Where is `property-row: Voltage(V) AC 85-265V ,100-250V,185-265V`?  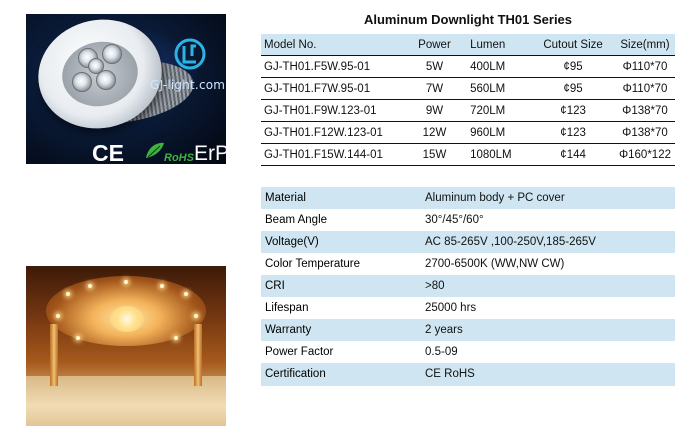 property-row: Voltage(V) AC 85-265V ,100-250V,185-265V is located at coordinates (468, 242).